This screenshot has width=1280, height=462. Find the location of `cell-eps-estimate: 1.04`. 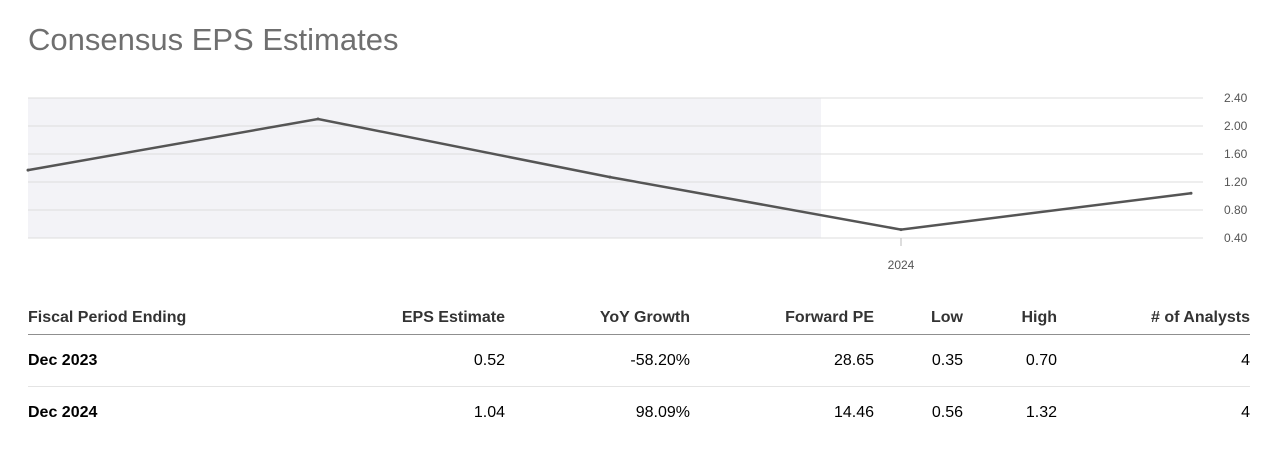

cell-eps-estimate: 1.04 is located at coordinates (489, 412).